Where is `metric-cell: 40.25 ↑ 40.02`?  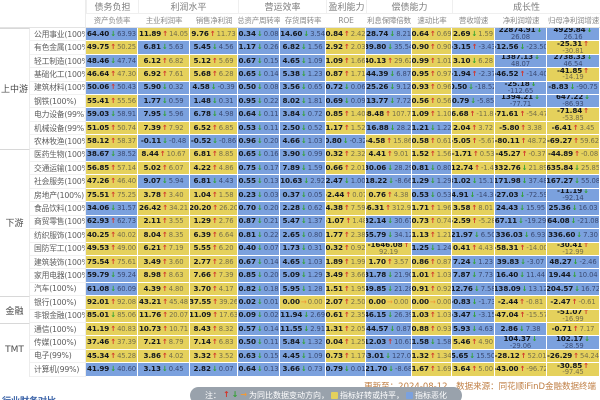
metric-cell: 40.25 ↑ 40.02 is located at coordinates (112, 236).